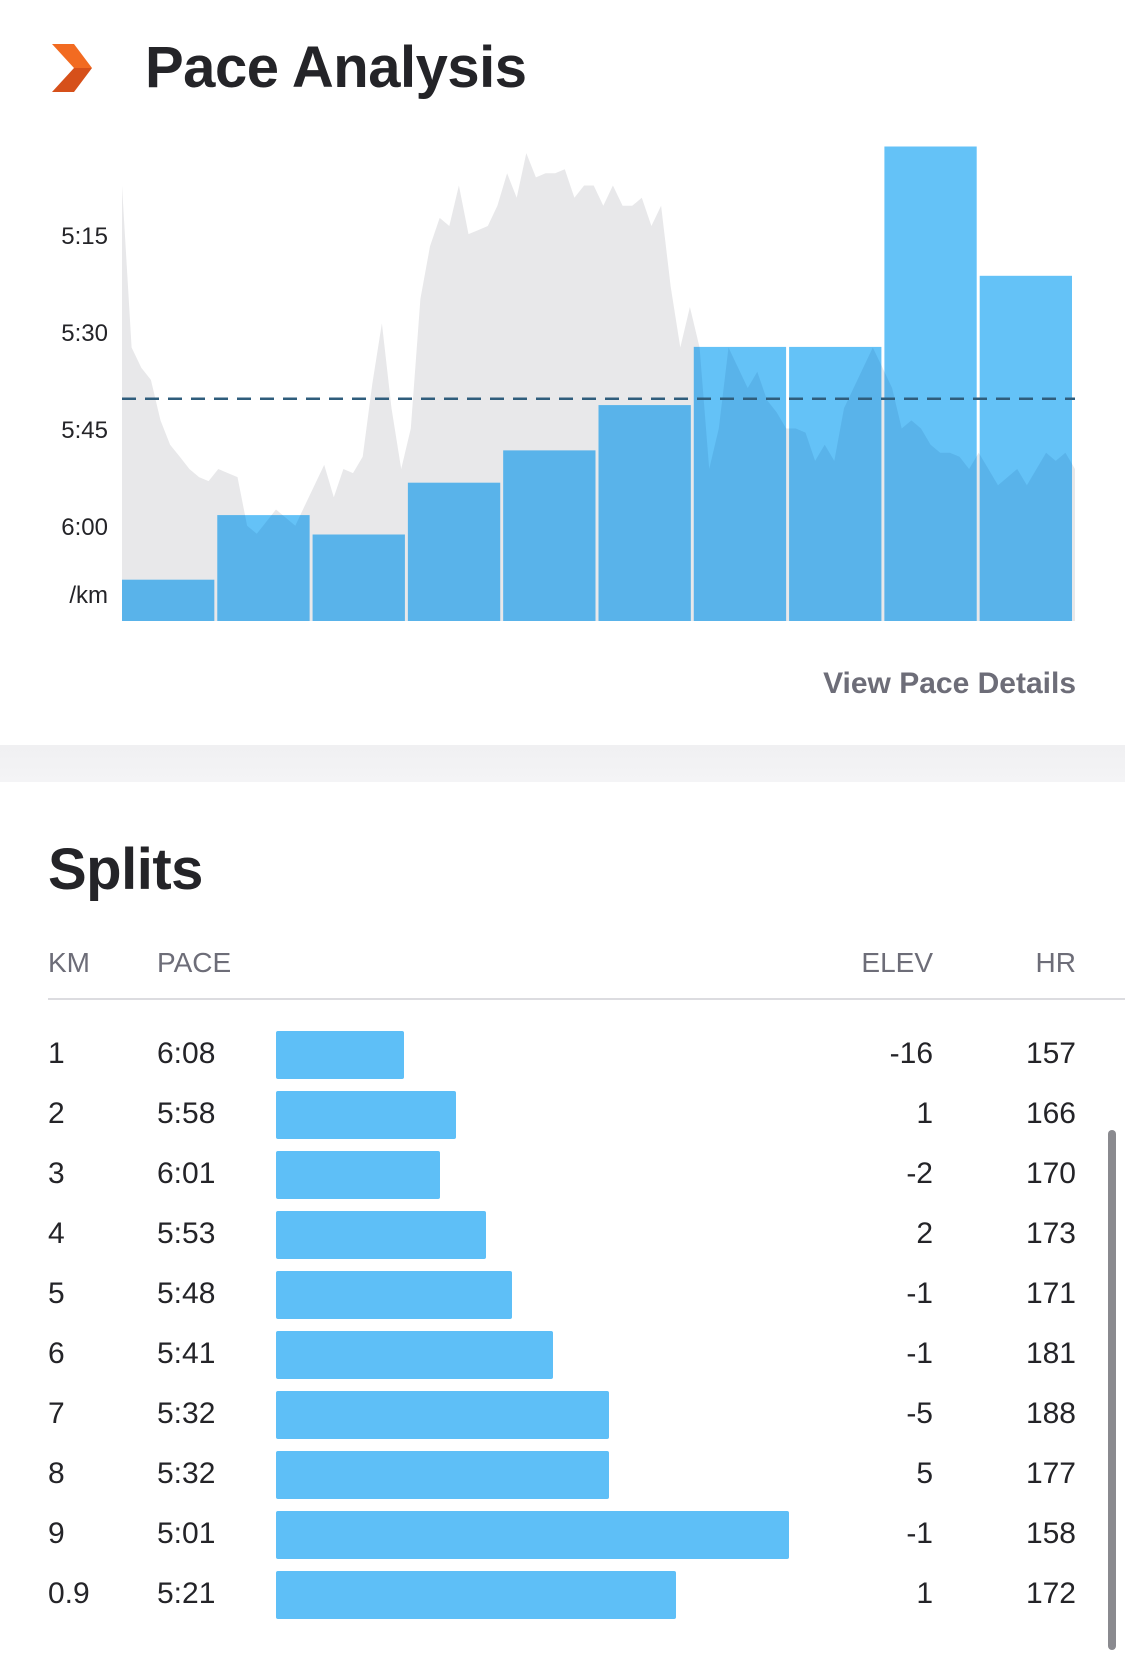 Image resolution: width=1125 pixels, height=1671 pixels. I want to click on split-elev: 2, so click(924, 1233).